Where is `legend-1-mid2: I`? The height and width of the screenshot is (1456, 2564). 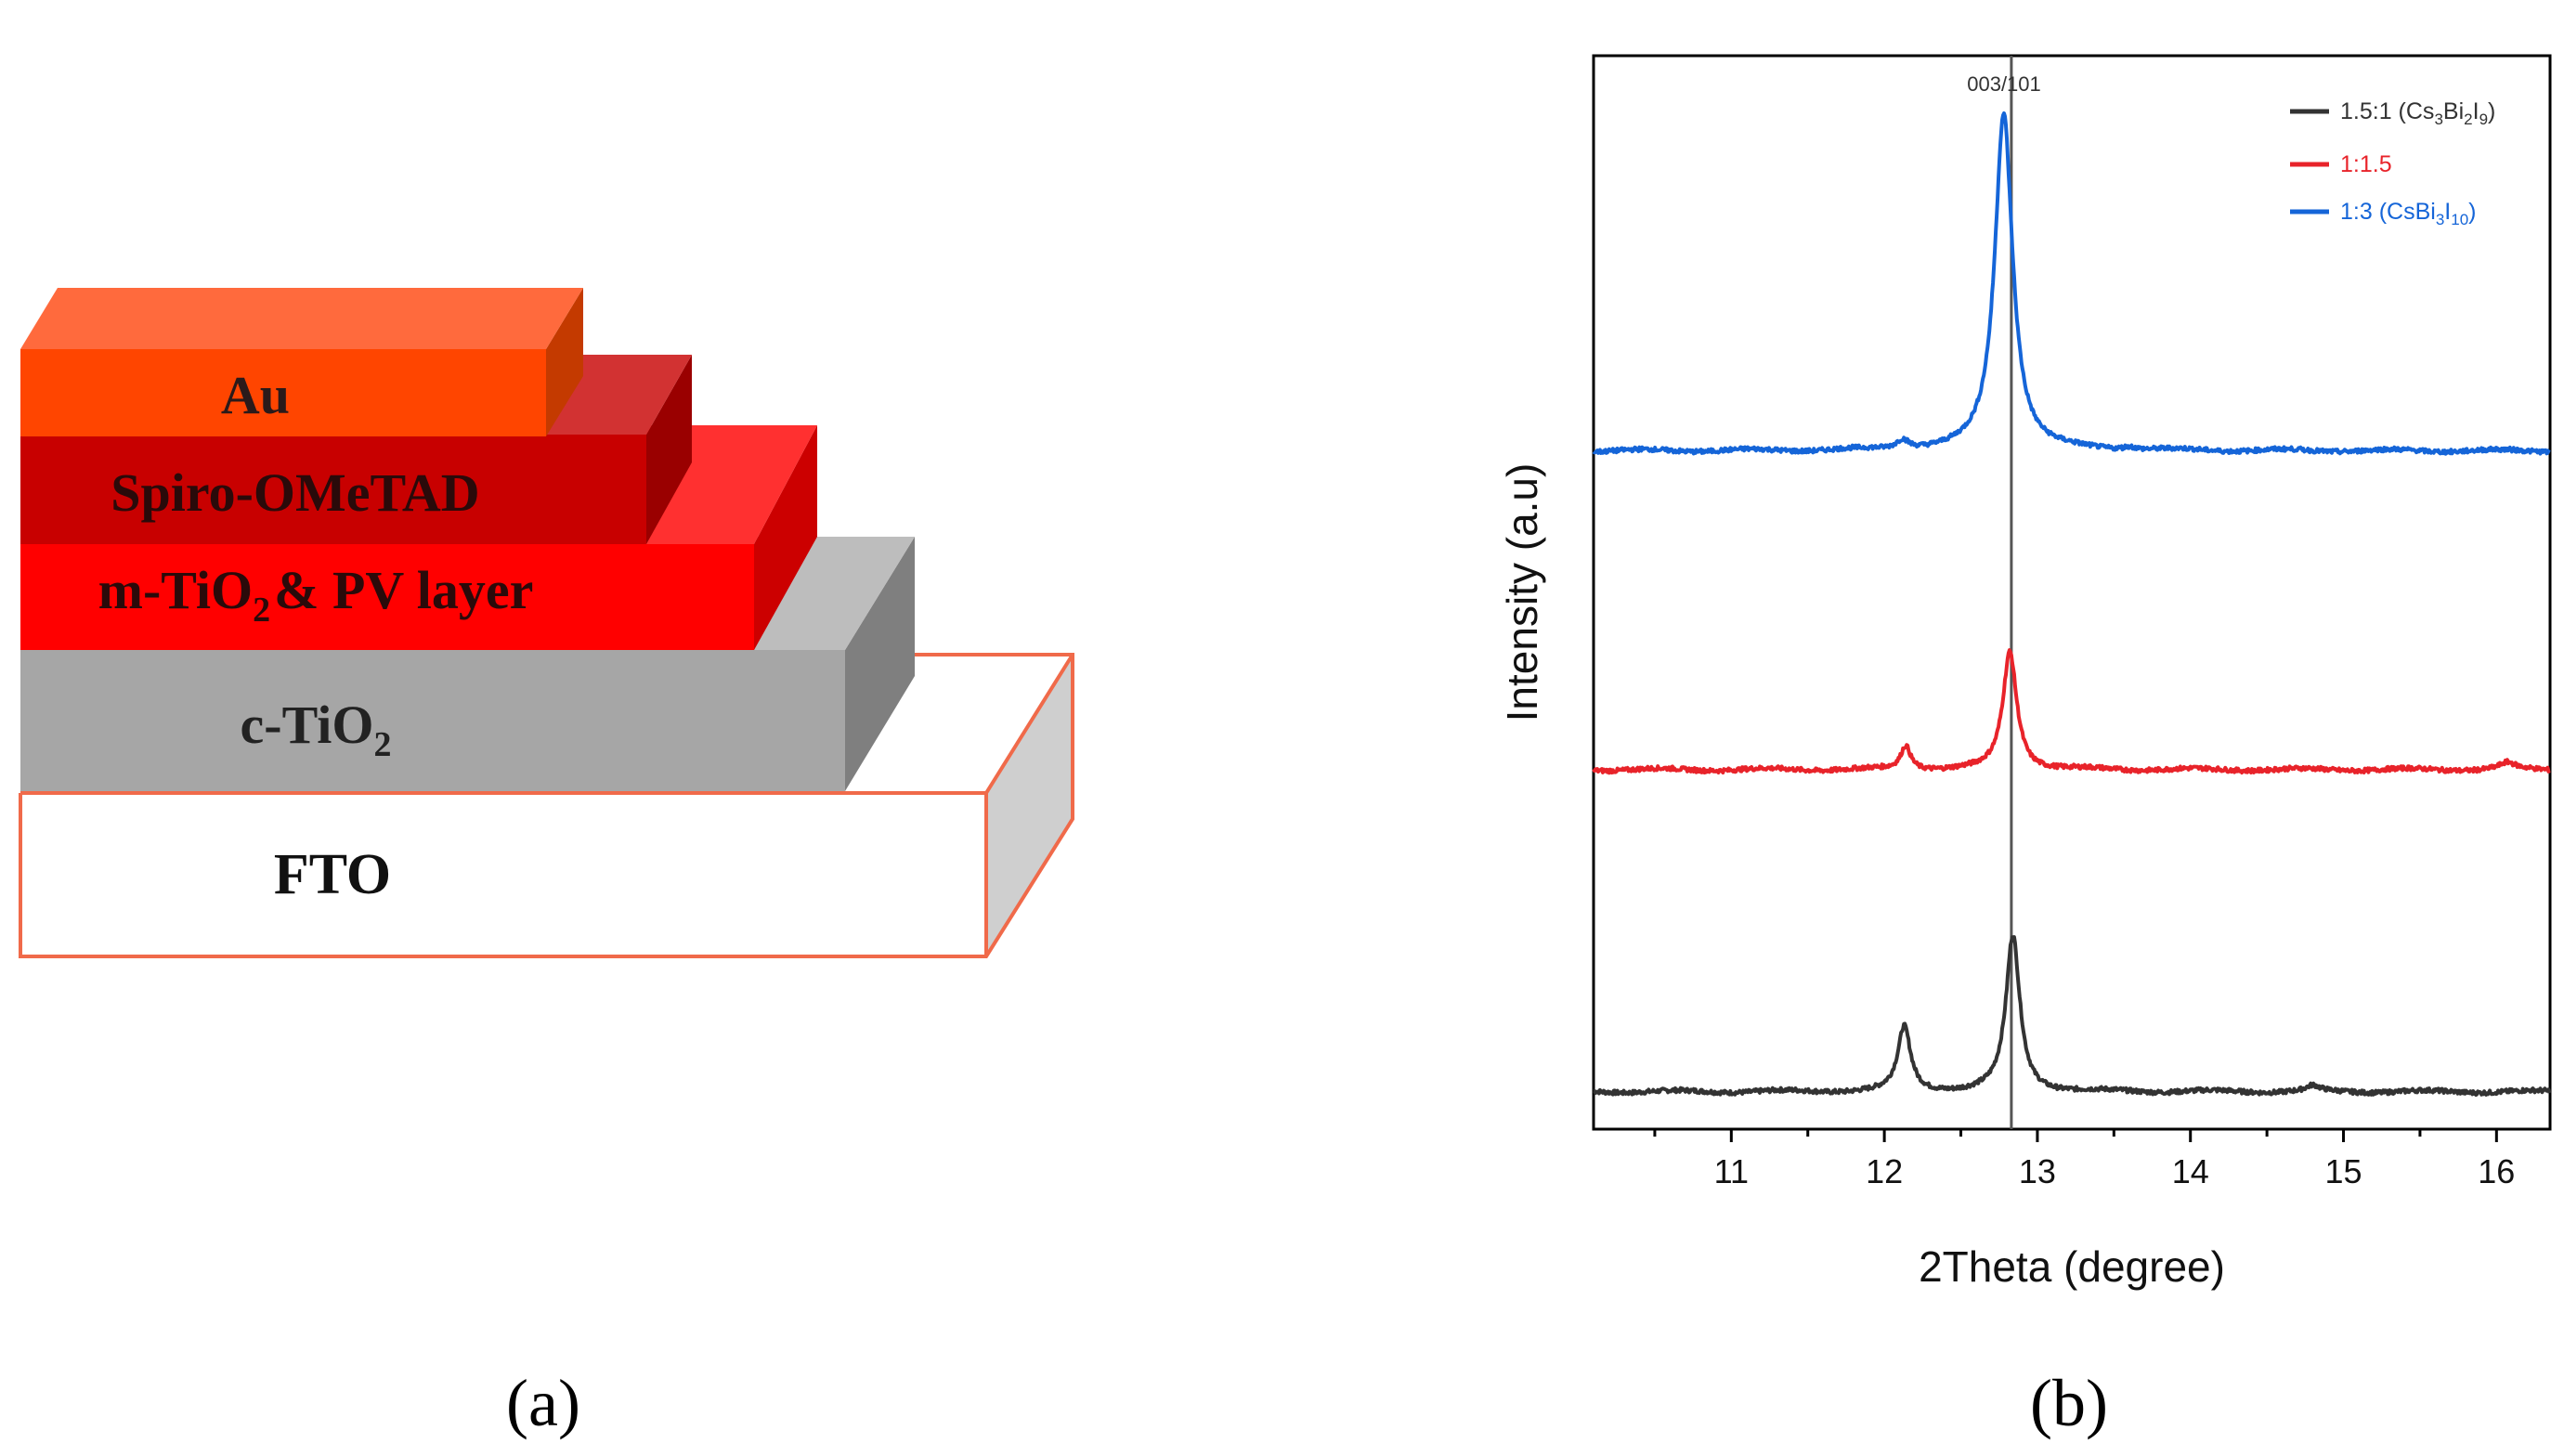
legend-1-mid2: I is located at coordinates (2476, 111).